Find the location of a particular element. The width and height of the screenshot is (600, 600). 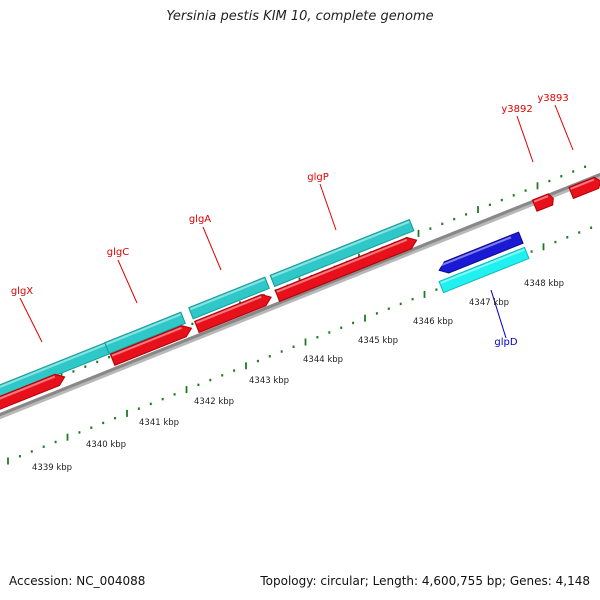

gene-label: glgC is located at coordinates (118, 252).